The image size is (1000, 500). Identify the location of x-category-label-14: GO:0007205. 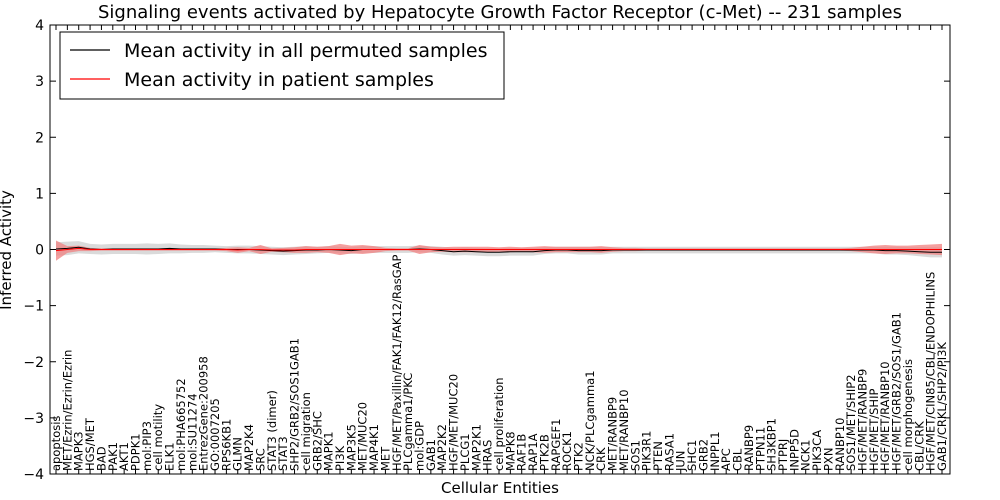
(215, 434).